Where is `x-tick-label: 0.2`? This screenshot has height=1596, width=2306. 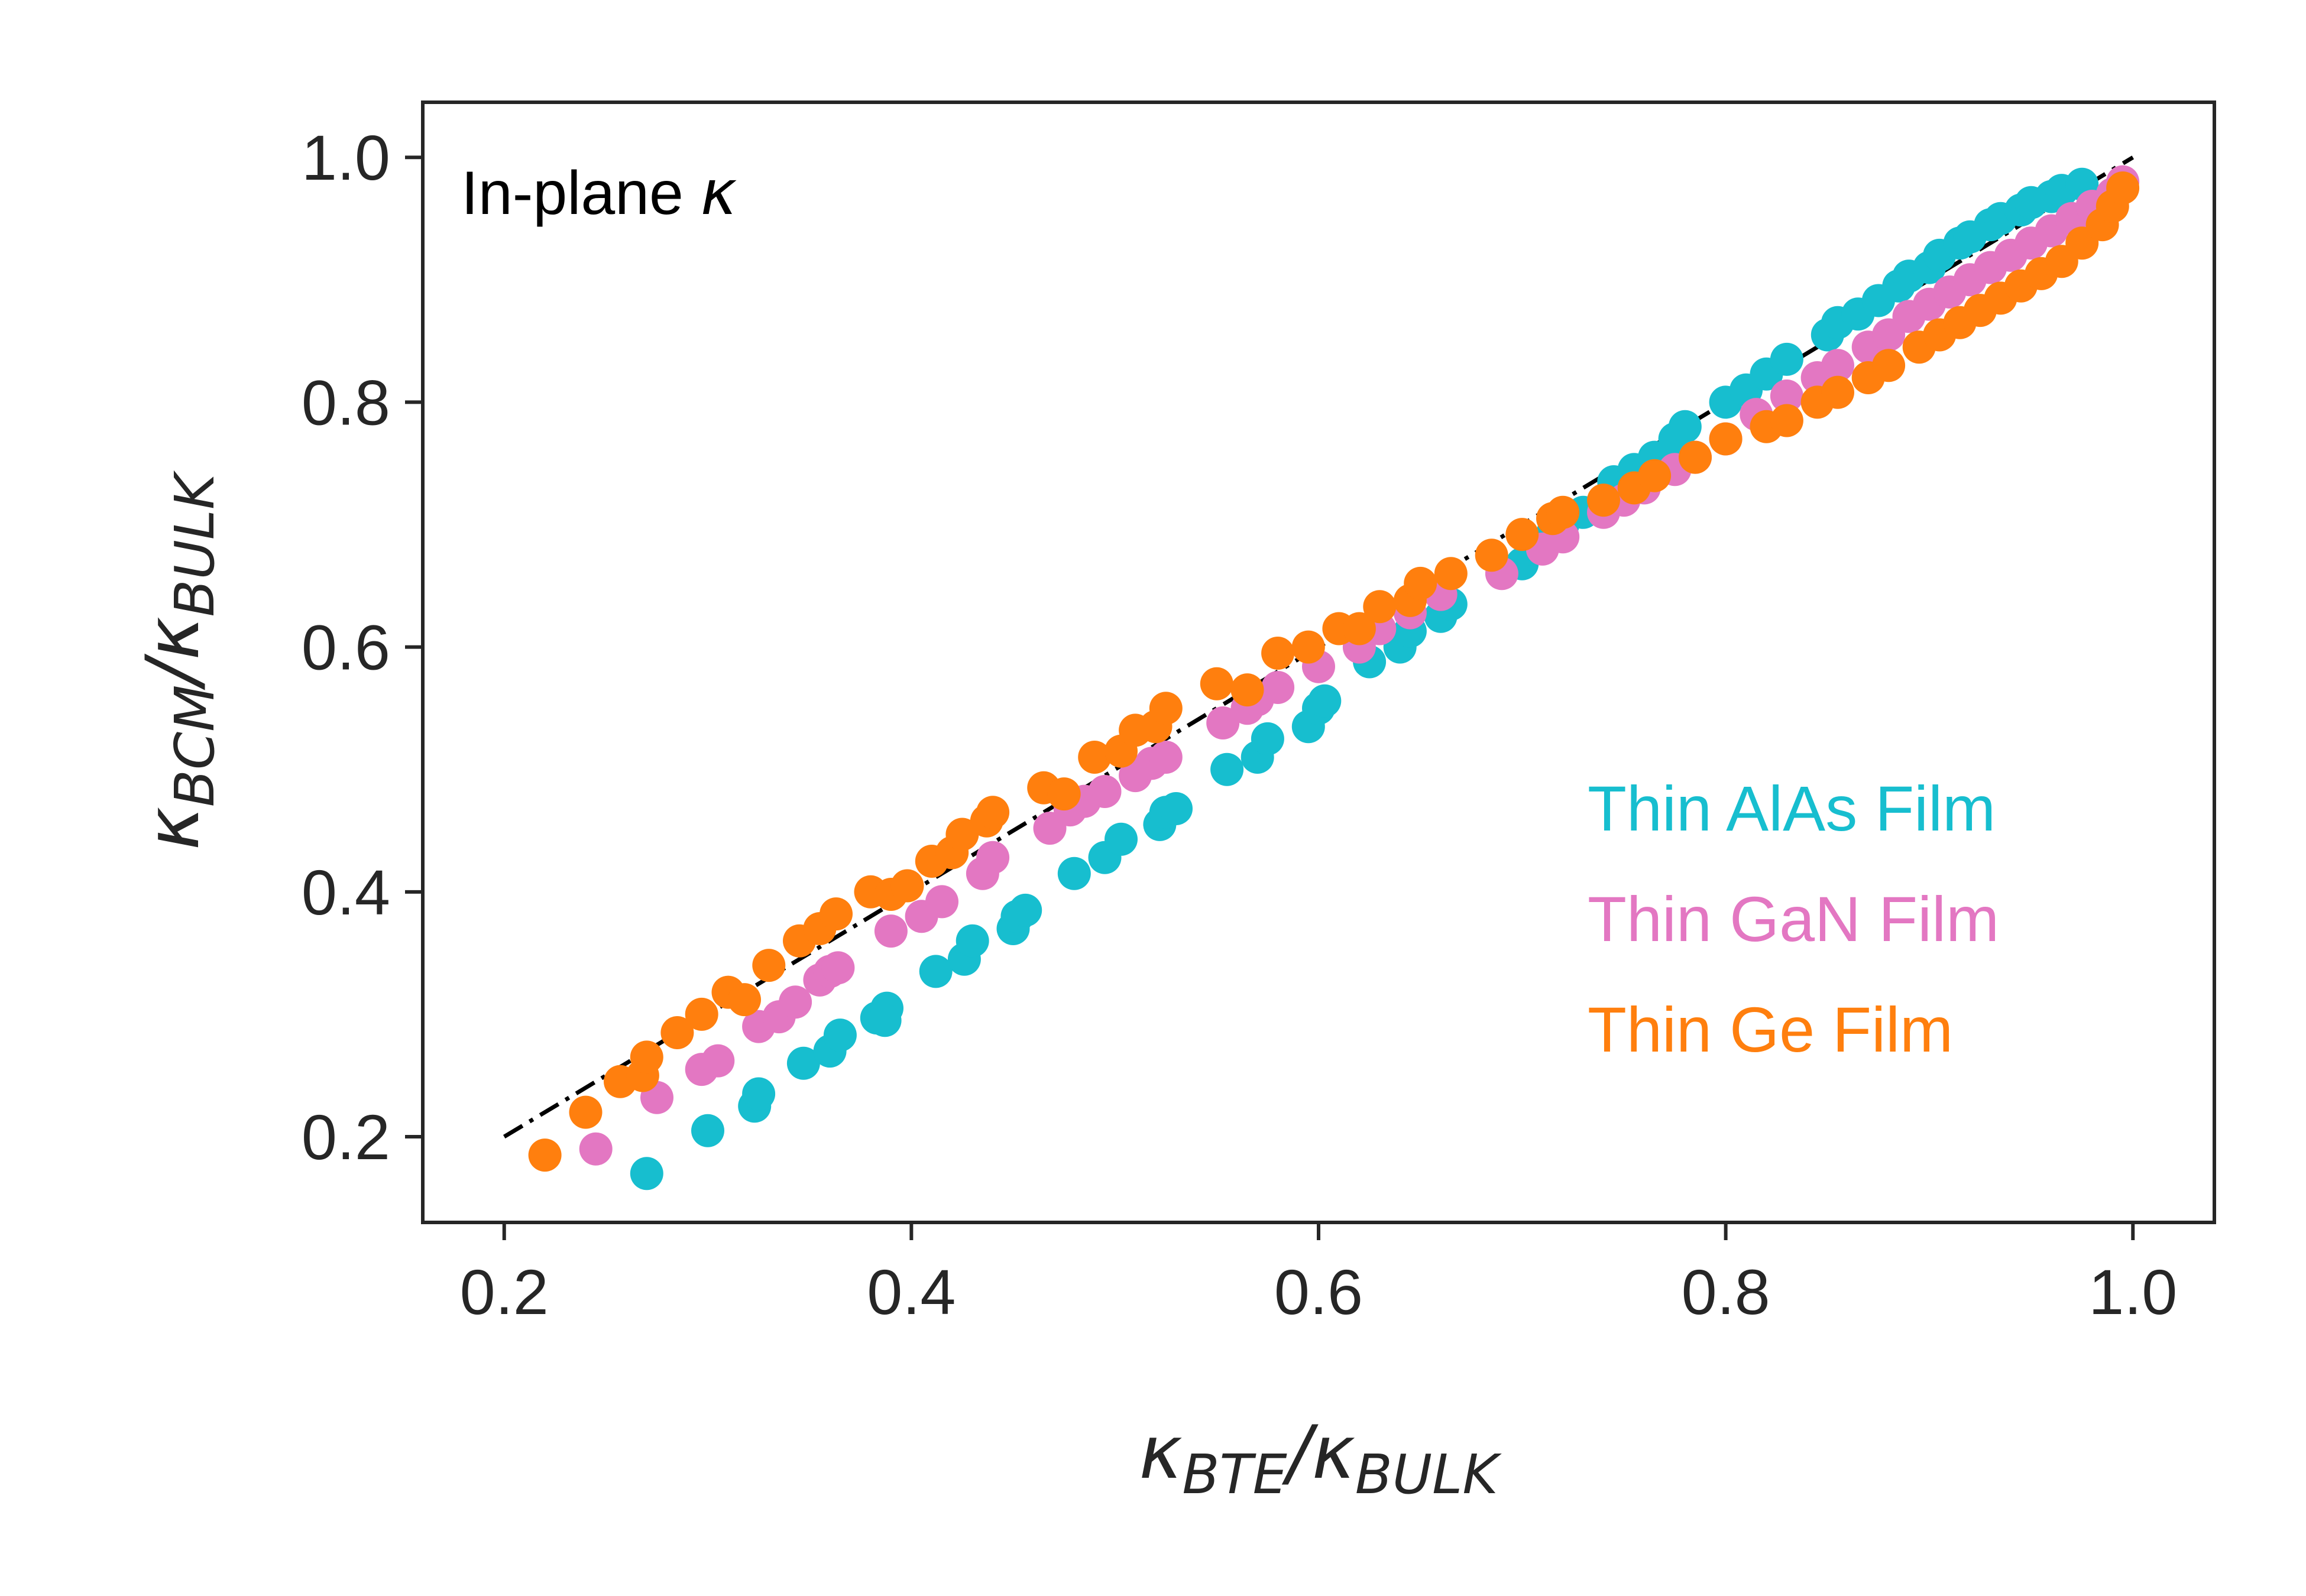
x-tick-label: 0.2 is located at coordinates (504, 1292).